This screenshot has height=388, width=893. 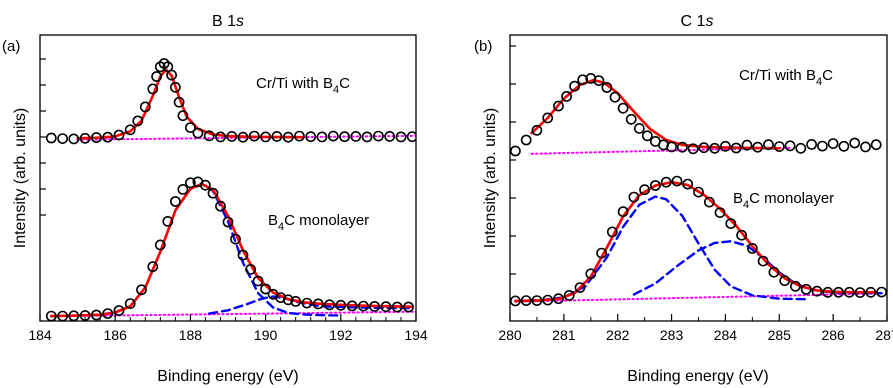 What do you see at coordinates (11, 46) in the screenshot?
I see `panel-a-label: (a)` at bounding box center [11, 46].